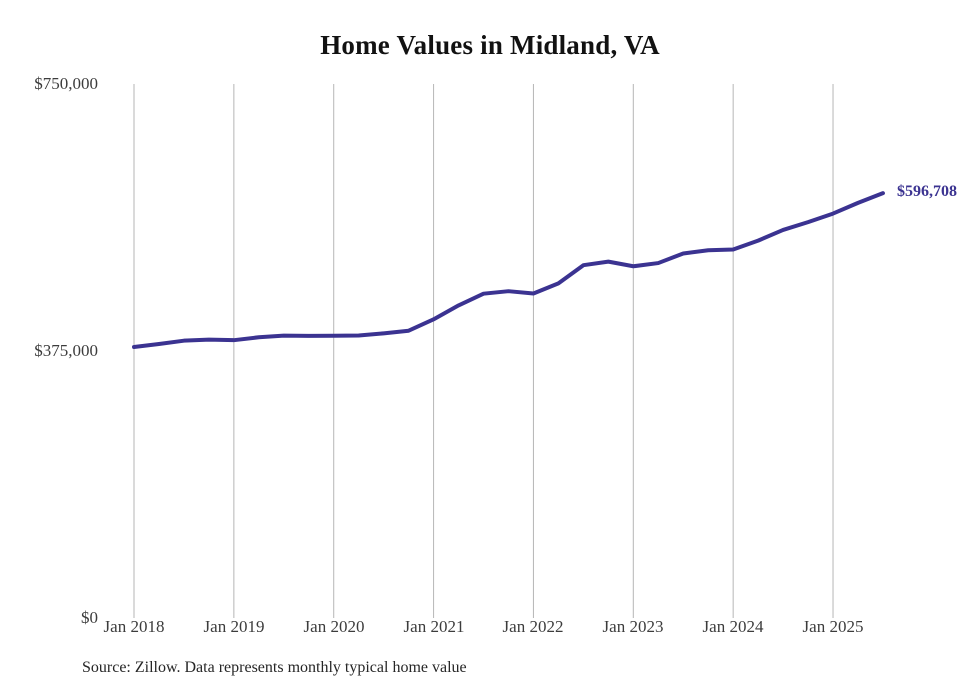  Describe the element at coordinates (66, 83) in the screenshot. I see `y-axis-tick-label-750000: $750,000` at that location.